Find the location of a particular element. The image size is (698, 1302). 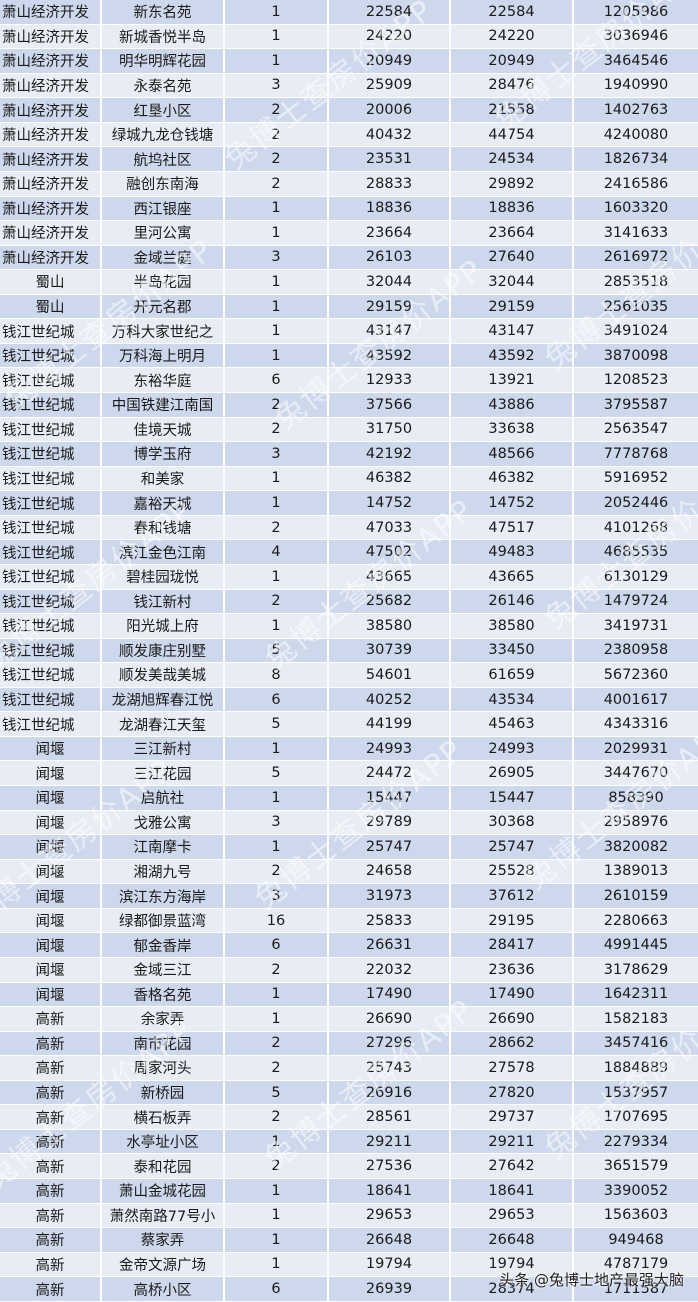

community-cell: 萧山金城花园 is located at coordinates (163, 1191).